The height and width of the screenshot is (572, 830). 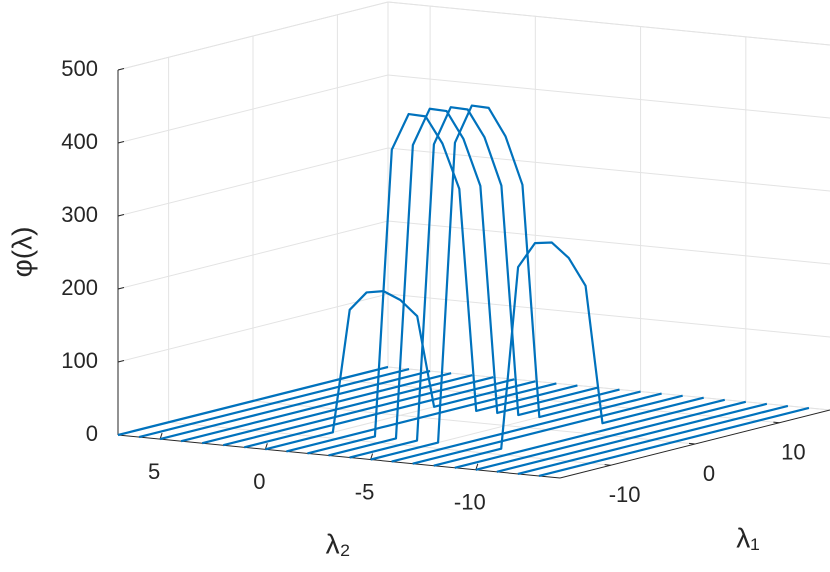 What do you see at coordinates (79, 360) in the screenshot?
I see `z-tick-label: 100` at bounding box center [79, 360].